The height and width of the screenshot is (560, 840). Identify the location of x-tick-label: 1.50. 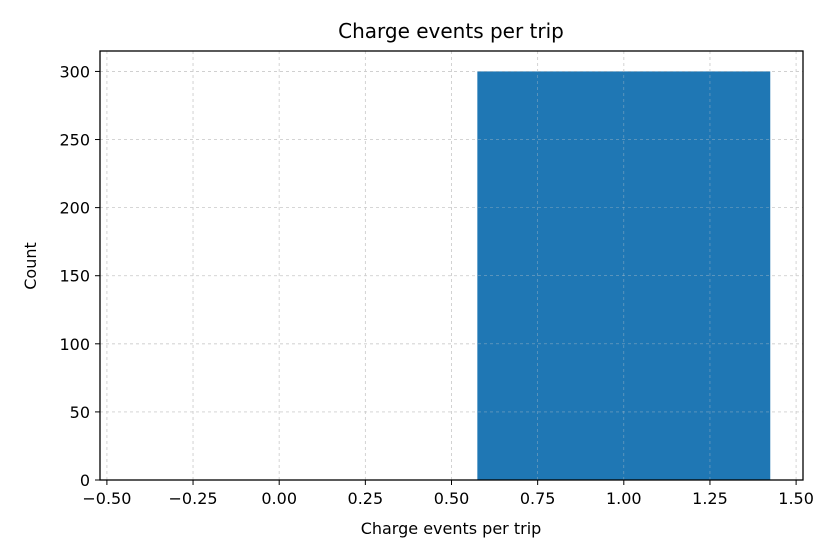
(796, 498).